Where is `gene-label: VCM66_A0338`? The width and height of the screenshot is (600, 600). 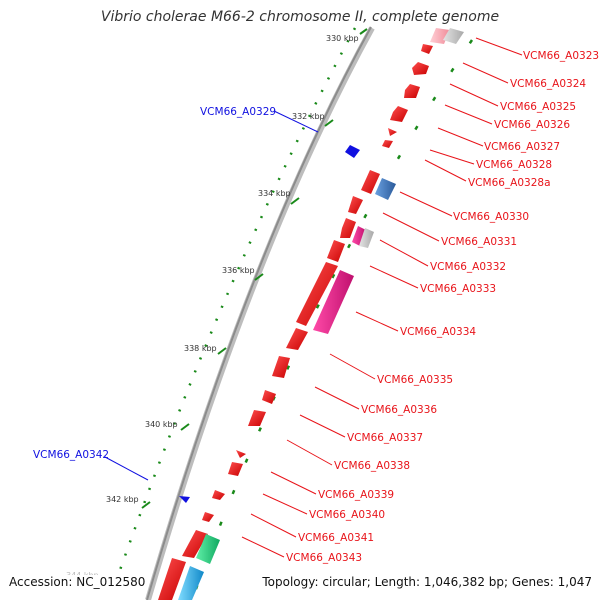
gene-label: VCM66_A0338 is located at coordinates (372, 466).